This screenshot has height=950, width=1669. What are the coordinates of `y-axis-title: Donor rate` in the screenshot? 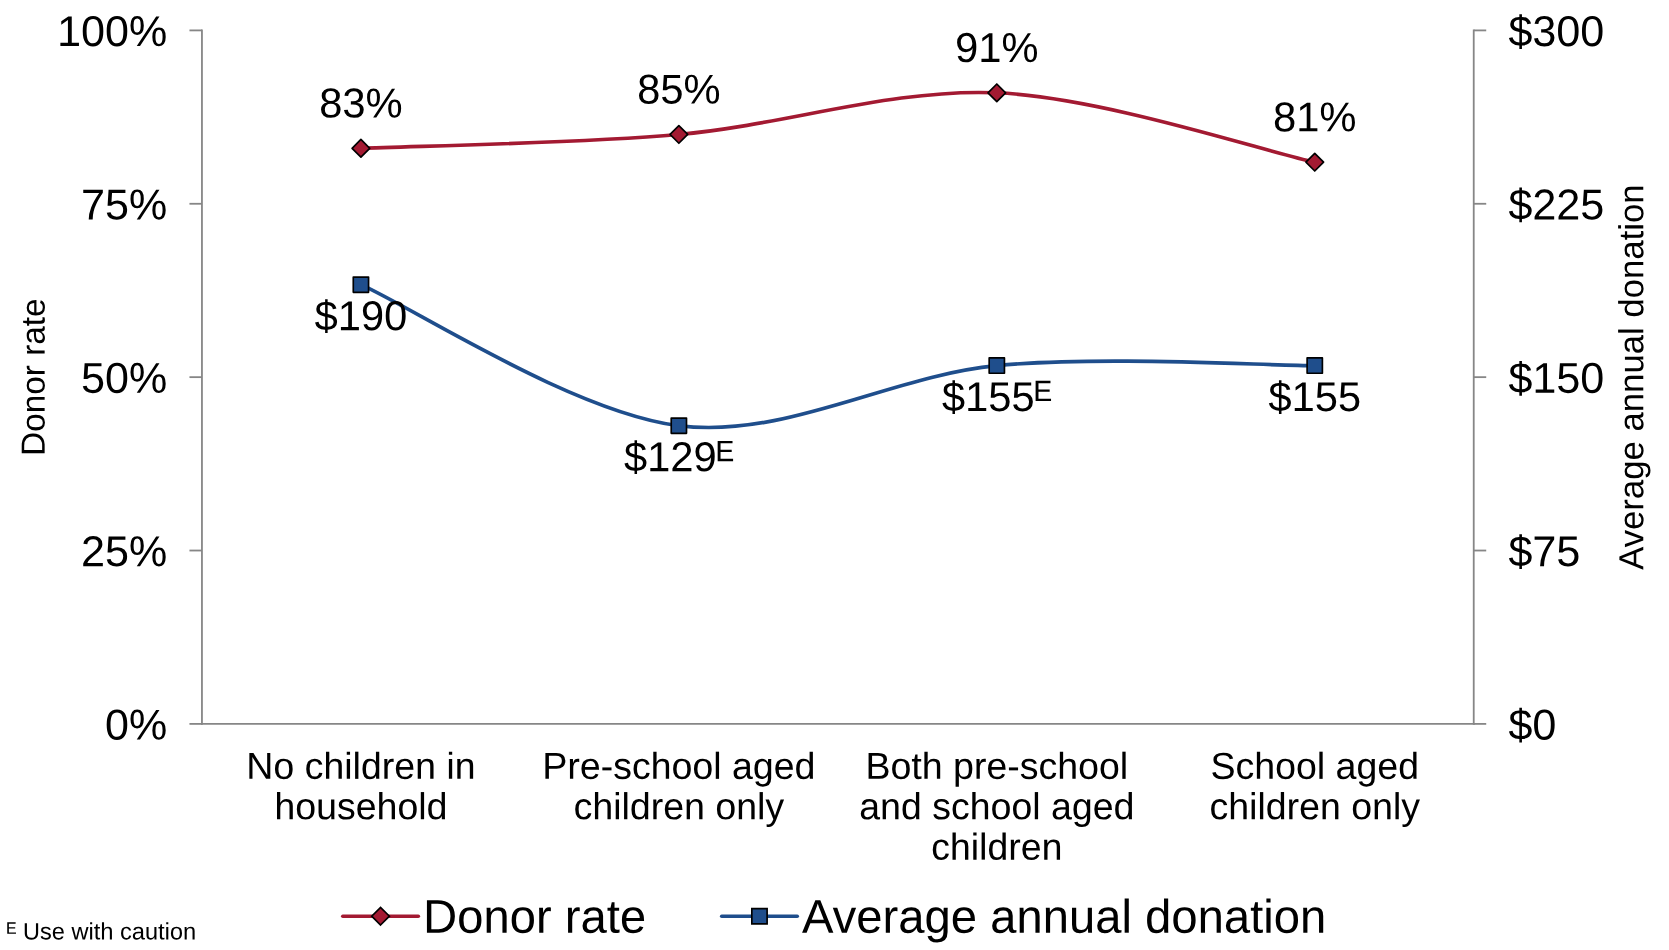 It's located at (33, 376).